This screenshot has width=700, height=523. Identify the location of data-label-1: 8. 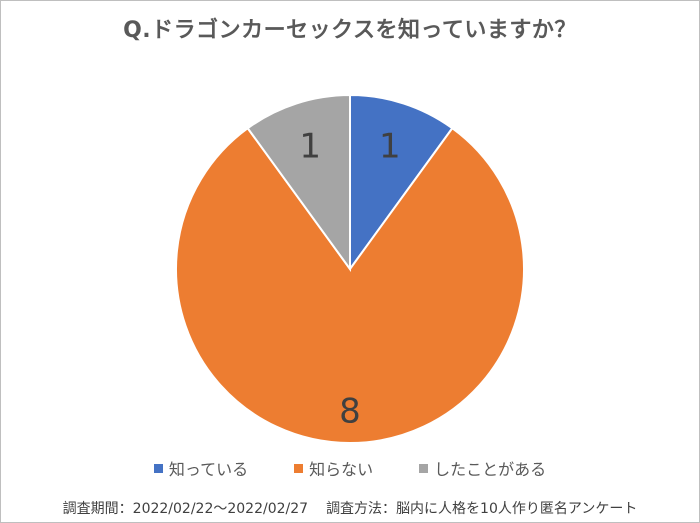
(350, 412).